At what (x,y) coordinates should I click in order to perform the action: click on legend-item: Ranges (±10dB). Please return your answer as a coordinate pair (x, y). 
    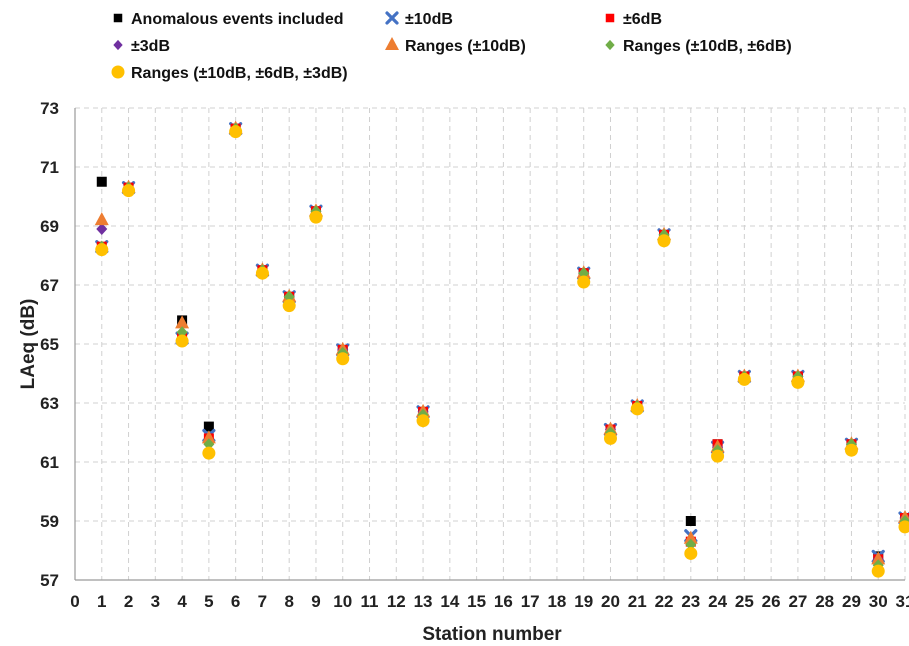
    Looking at the image, I should click on (455, 46).